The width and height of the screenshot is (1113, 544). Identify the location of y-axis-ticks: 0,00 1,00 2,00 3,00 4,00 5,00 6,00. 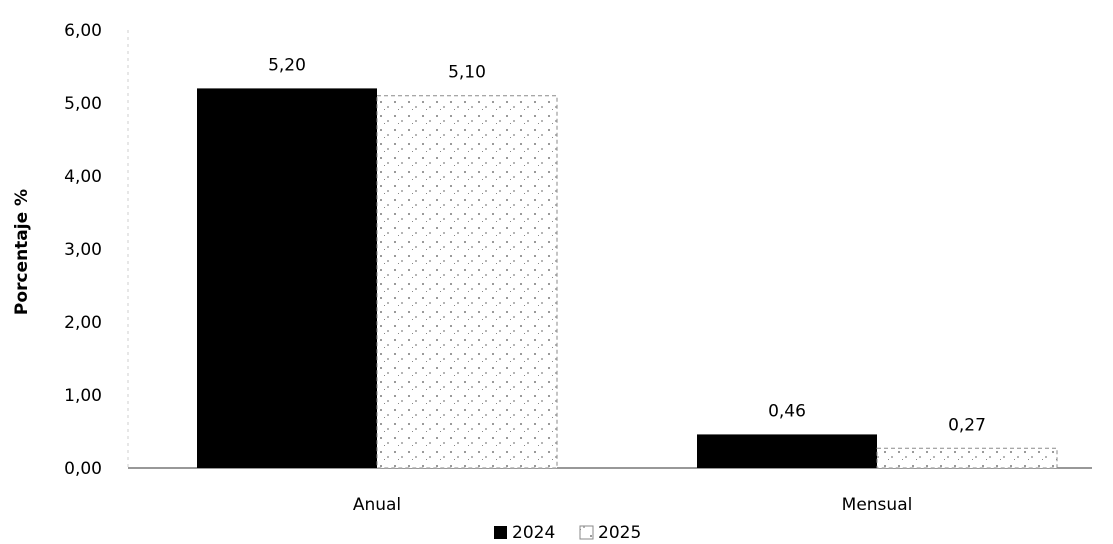
(83, 250).